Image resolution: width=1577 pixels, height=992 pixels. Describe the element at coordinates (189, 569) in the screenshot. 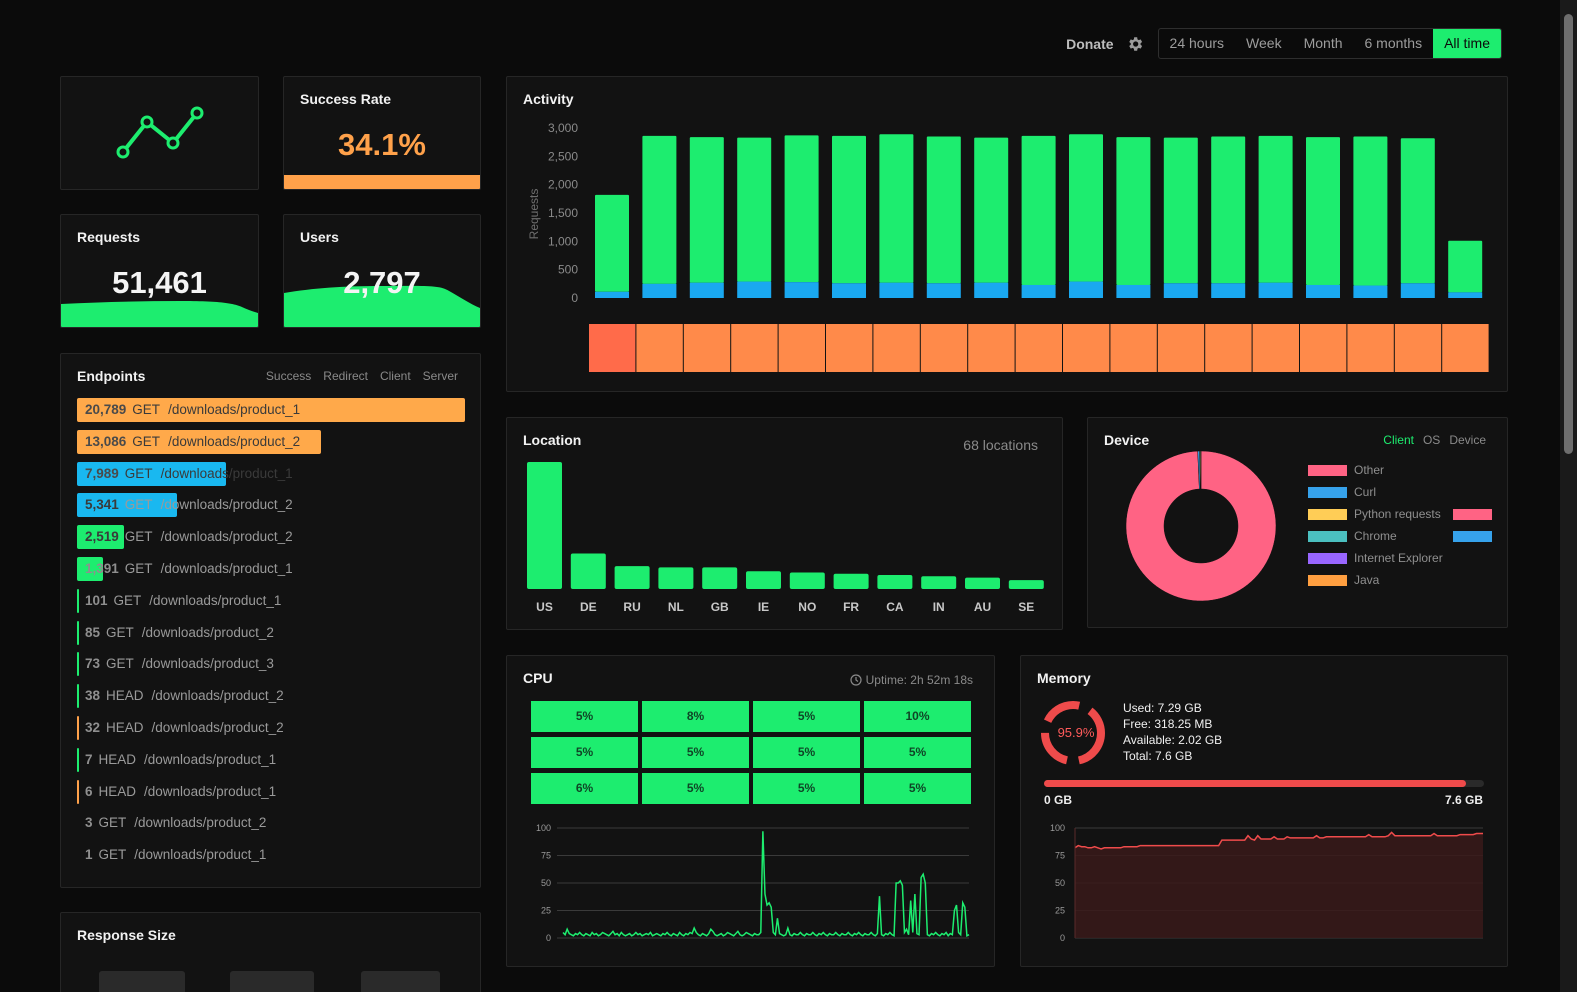

I see `endpoint-label: 1,391 GET/downloads/product_1` at that location.